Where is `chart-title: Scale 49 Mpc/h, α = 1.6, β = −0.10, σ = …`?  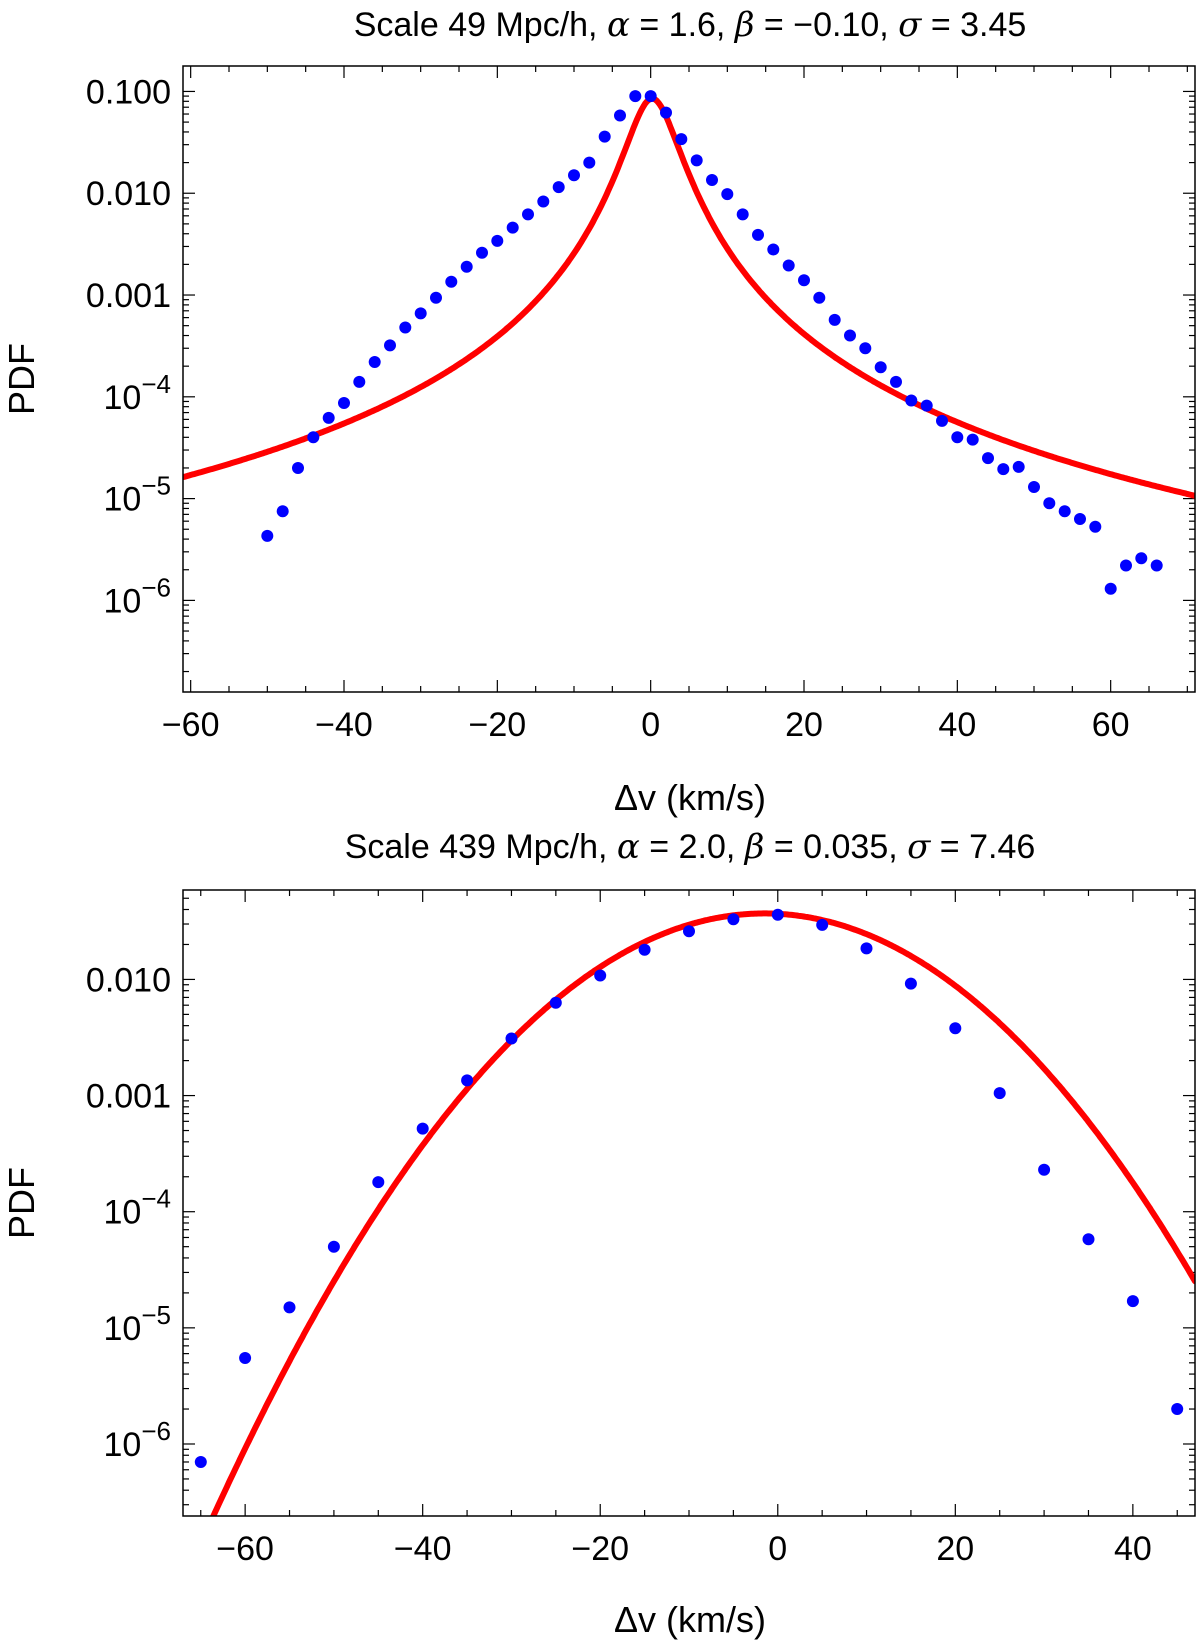 chart-title: Scale 49 Mpc/h, α = 1.6, β = −0.10, σ = … is located at coordinates (690, 25).